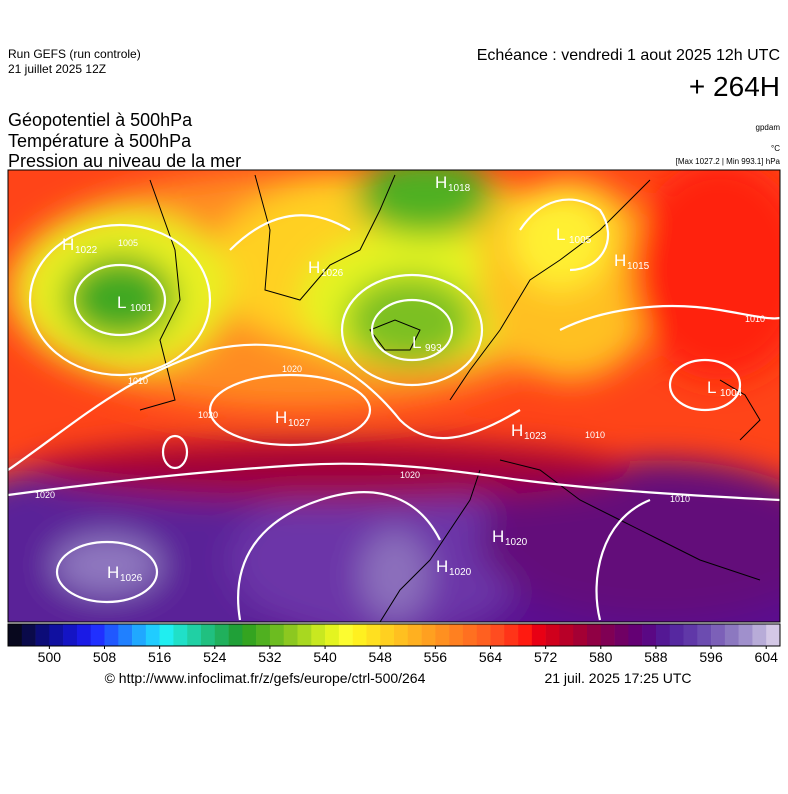 The image size is (788, 794). Describe the element at coordinates (394, 635) in the screenshot. I see `colorbar-frame` at that location.